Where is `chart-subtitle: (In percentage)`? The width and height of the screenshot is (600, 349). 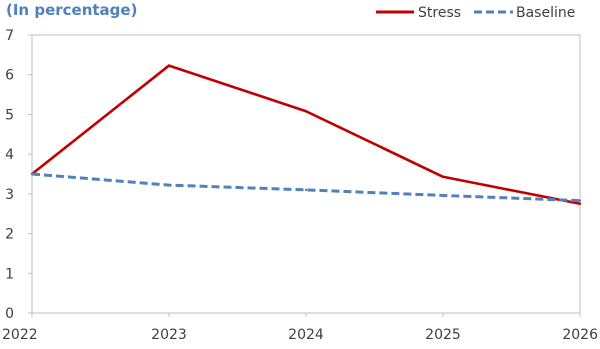
chart-subtitle: (In percentage) is located at coordinates (71, 10).